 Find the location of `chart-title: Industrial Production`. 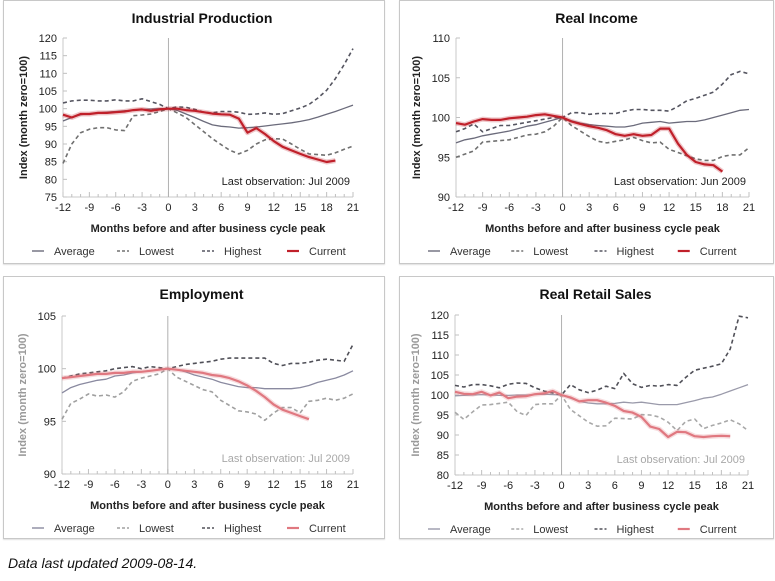

chart-title: Industrial Production is located at coordinates (202, 18).